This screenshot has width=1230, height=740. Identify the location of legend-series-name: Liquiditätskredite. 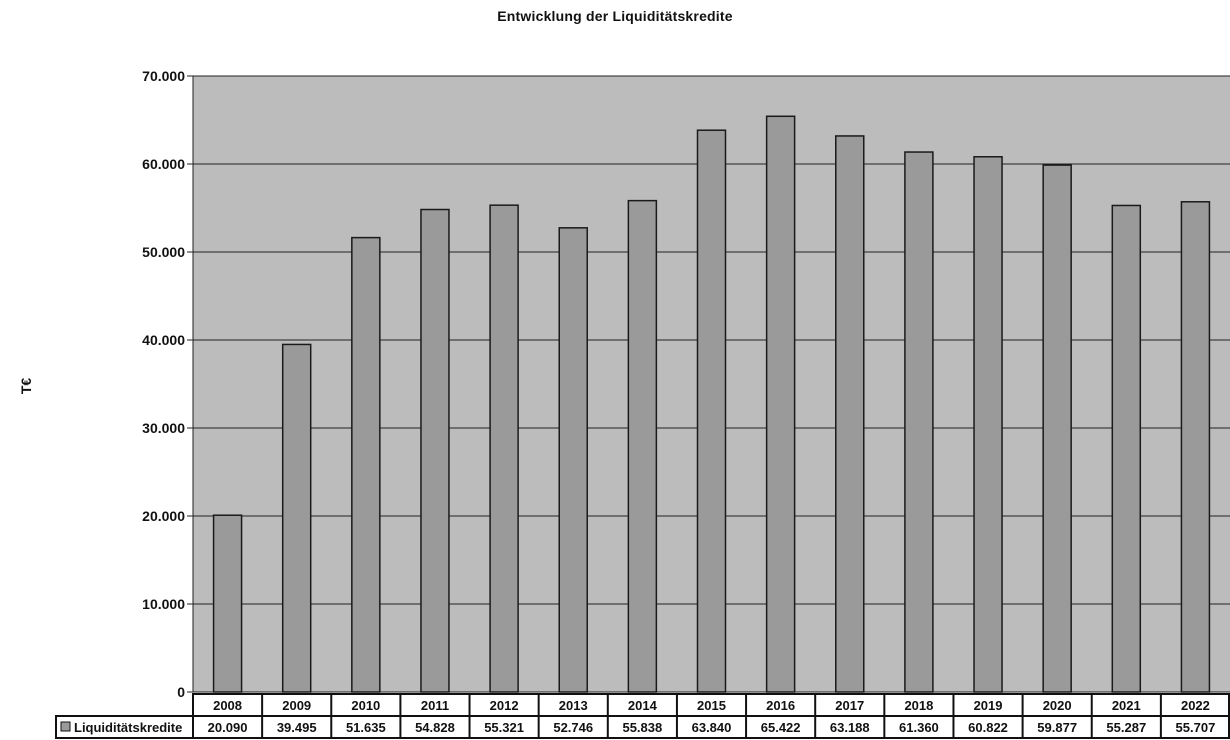
(128, 727).